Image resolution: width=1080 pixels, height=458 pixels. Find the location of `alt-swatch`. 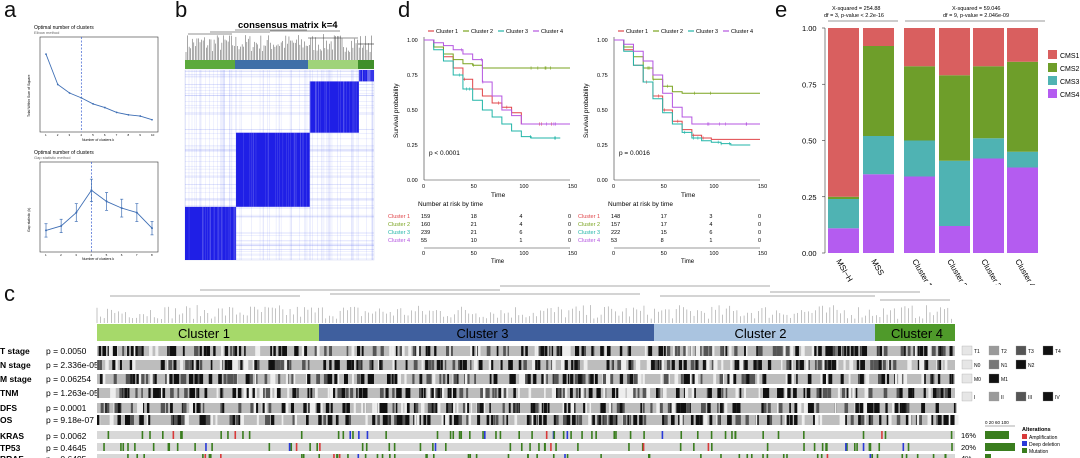

alt-swatch is located at coordinates (1024, 436).